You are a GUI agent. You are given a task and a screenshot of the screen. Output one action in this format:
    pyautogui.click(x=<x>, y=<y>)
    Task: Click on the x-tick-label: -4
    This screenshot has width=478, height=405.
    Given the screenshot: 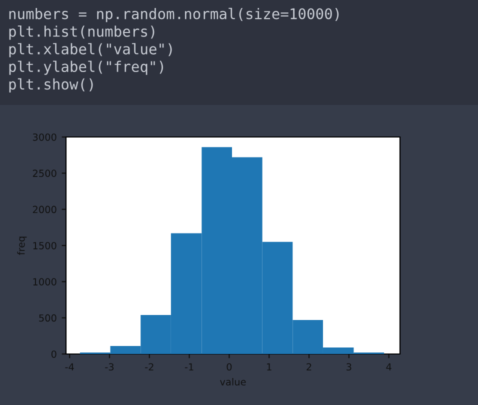 What is the action you would take?
    pyautogui.click(x=69, y=366)
    